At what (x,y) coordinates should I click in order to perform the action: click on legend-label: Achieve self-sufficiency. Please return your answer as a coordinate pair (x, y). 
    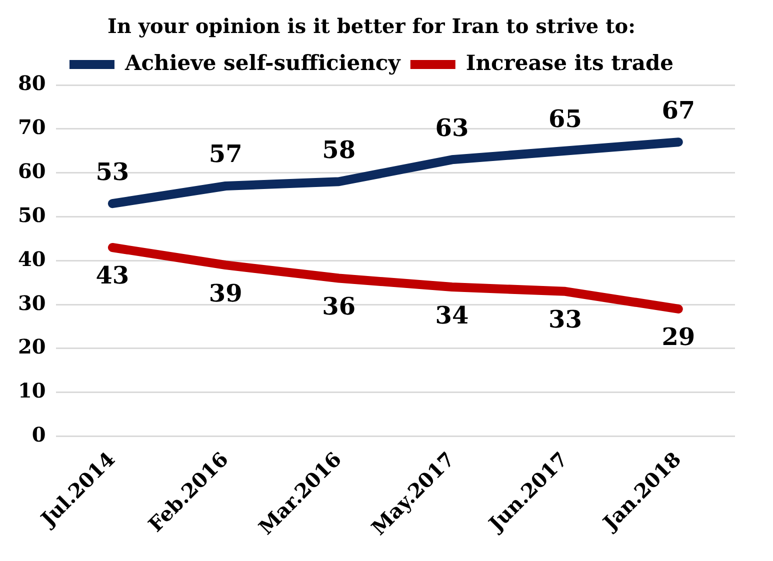
    Looking at the image, I should click on (263, 62).